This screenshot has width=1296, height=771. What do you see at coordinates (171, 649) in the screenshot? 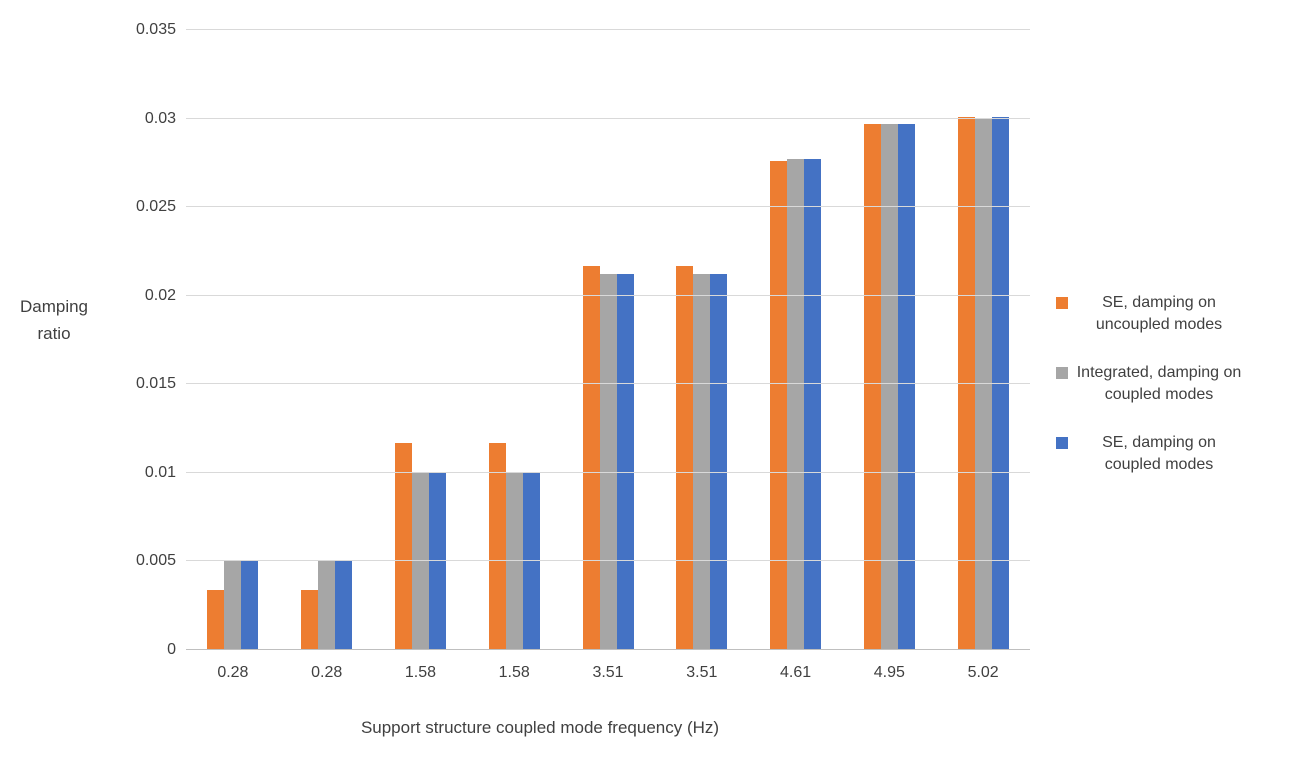
I see `y-tick-label: 0` at bounding box center [171, 649].